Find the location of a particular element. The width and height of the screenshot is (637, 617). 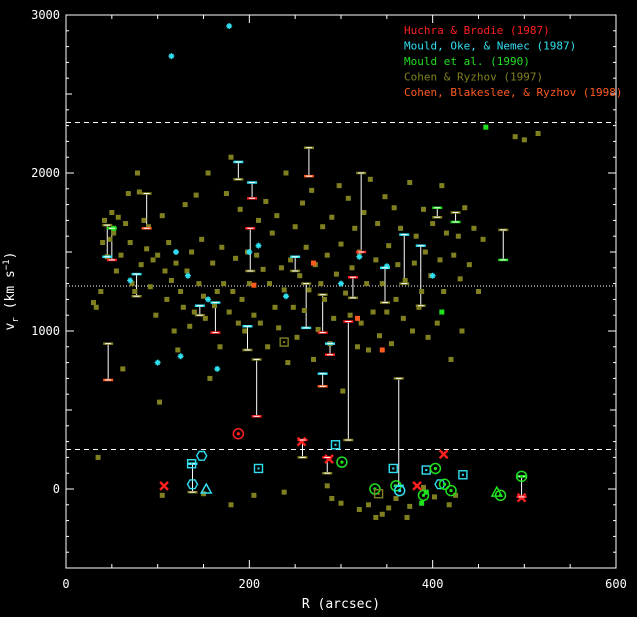

y-tick-label: 3000 is located at coordinates (45, 15).